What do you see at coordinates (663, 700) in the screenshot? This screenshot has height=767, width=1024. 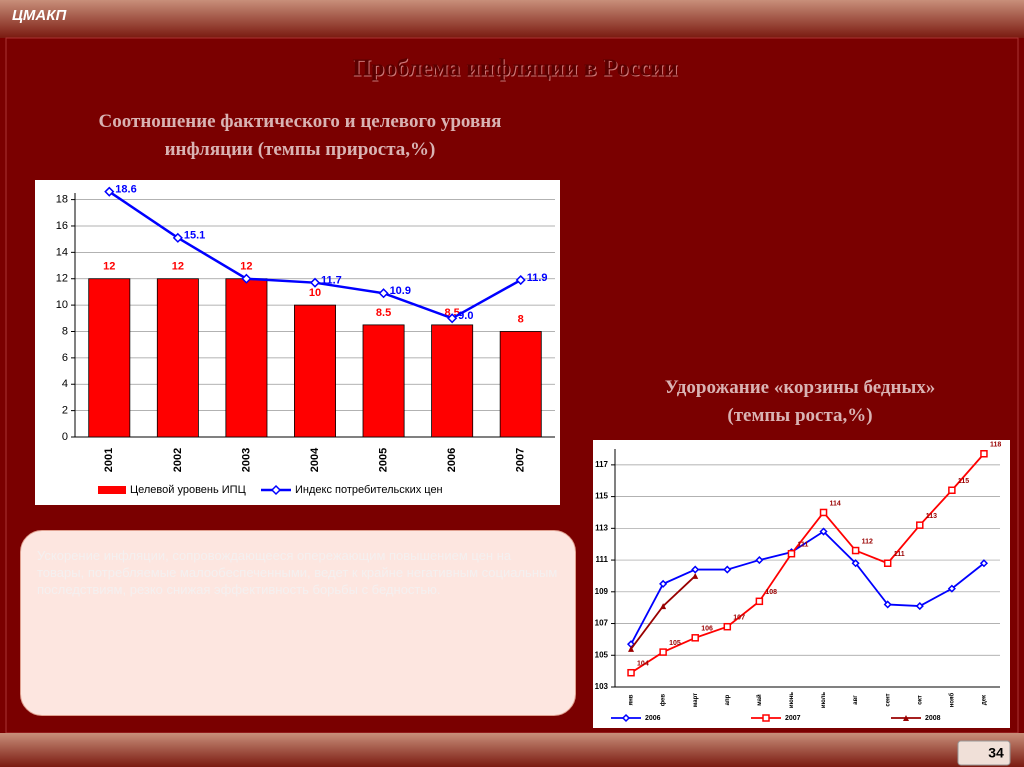 I see `x-tick-label: фев` at bounding box center [663, 700].